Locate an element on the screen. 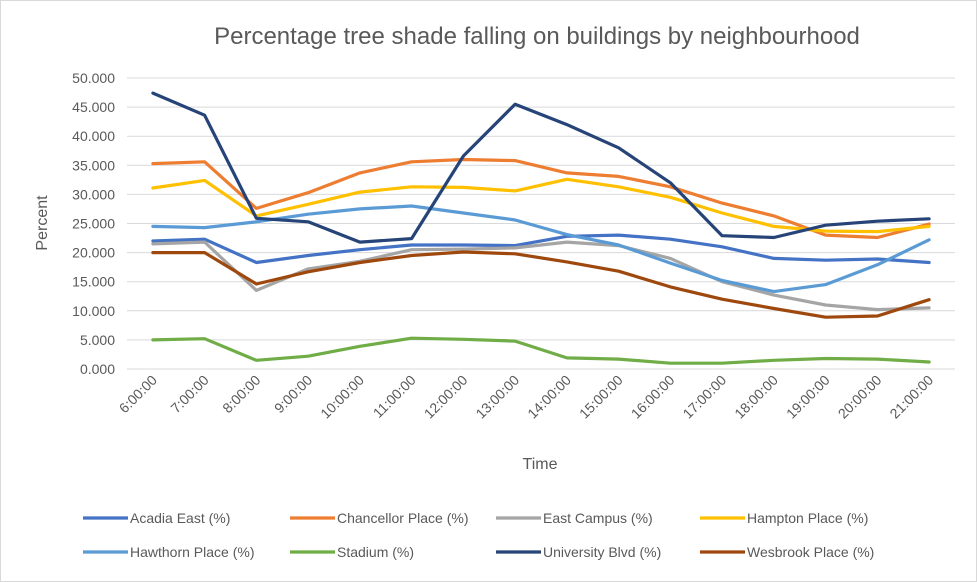 This screenshot has width=977, height=582. y-tick-label: 40.000 is located at coordinates (93, 136).